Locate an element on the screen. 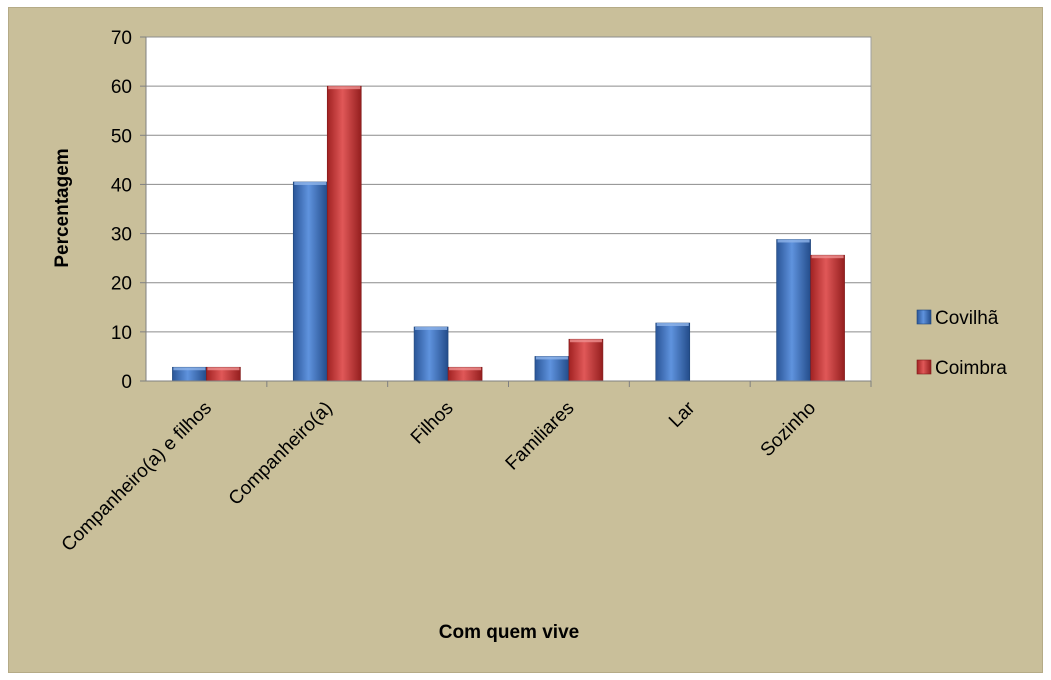 The image size is (1051, 680). legend-label: Covilhã is located at coordinates (967, 318).